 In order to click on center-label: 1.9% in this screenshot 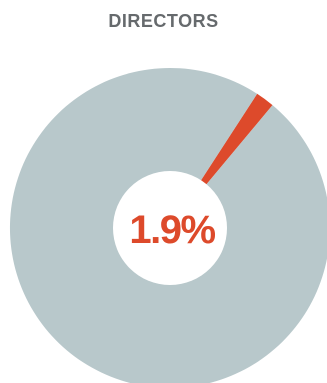, I will do `click(172, 230)`.